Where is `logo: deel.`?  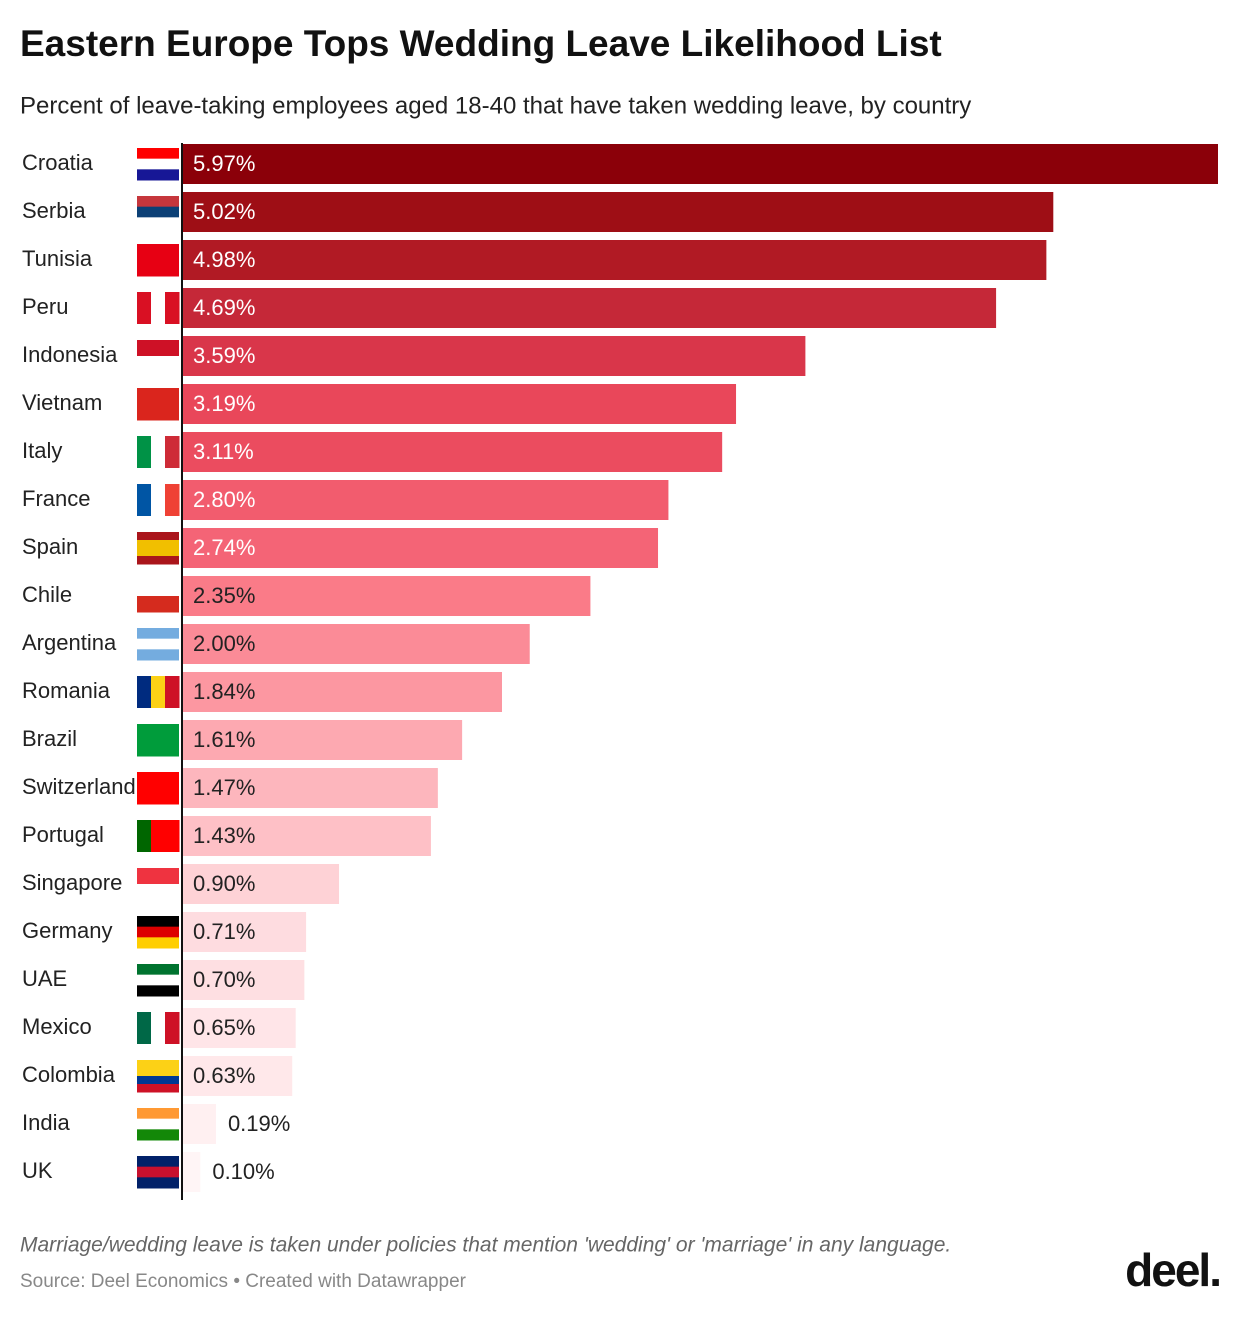 logo: deel. is located at coordinates (1172, 1270).